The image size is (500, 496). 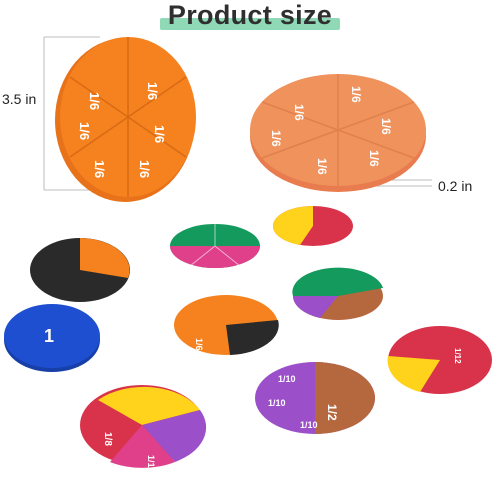 I want to click on thickness-label: 0.2 in, so click(x=455, y=186).